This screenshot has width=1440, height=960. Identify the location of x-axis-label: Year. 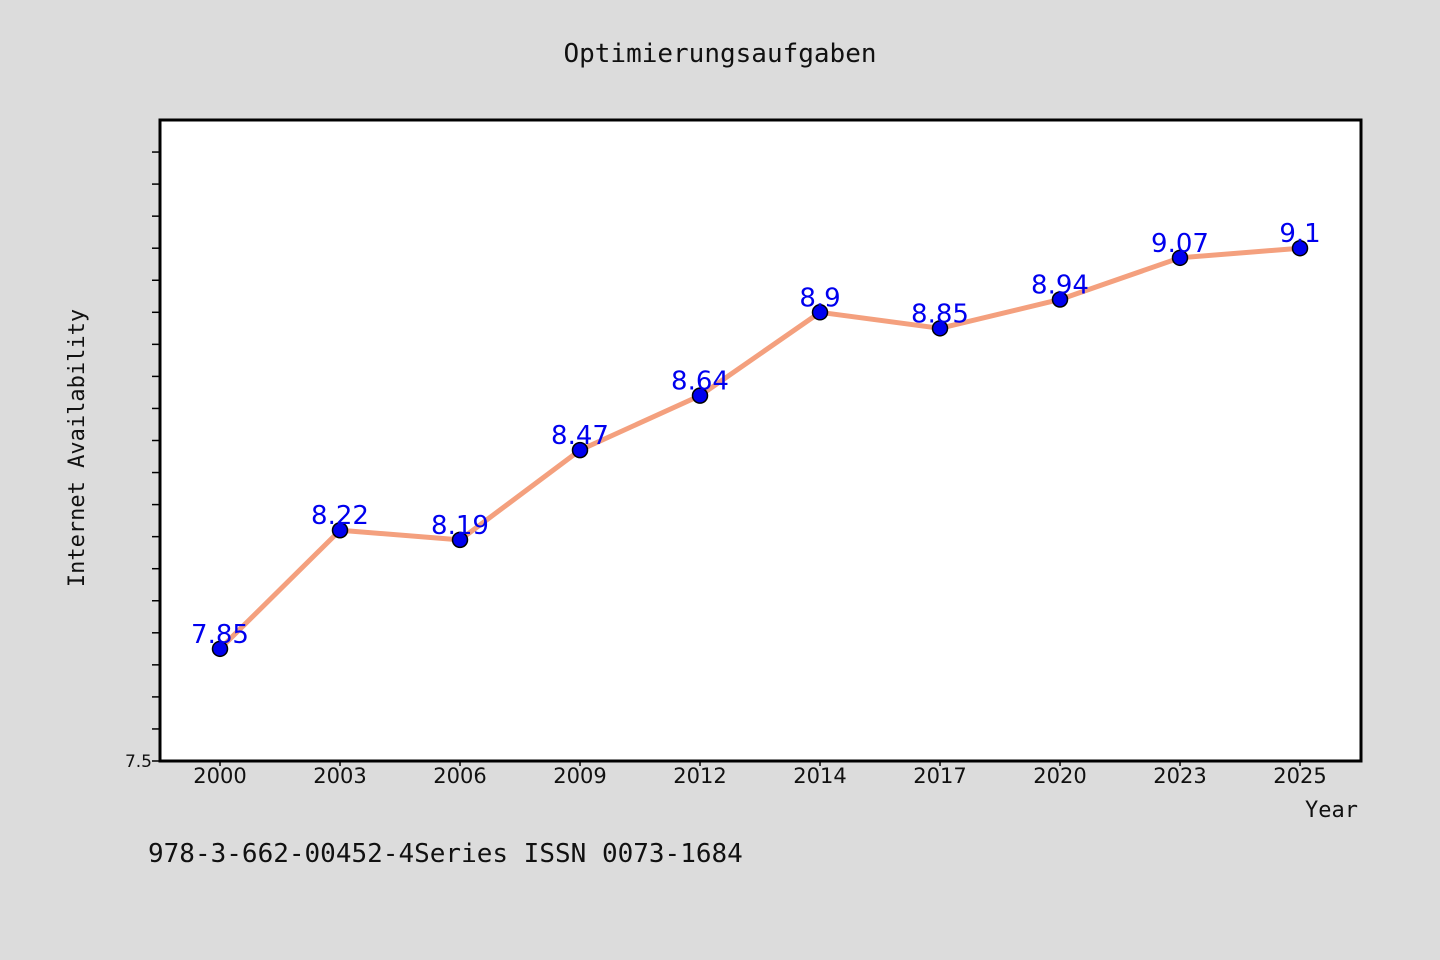
(1331, 810).